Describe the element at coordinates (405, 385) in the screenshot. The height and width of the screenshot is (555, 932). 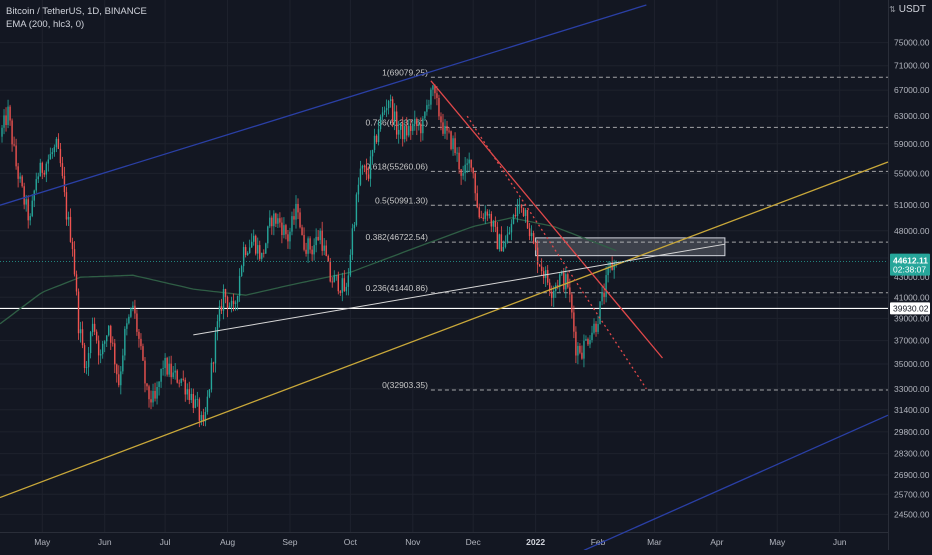
I see `fib-level-label: 0(32903.35)` at that location.